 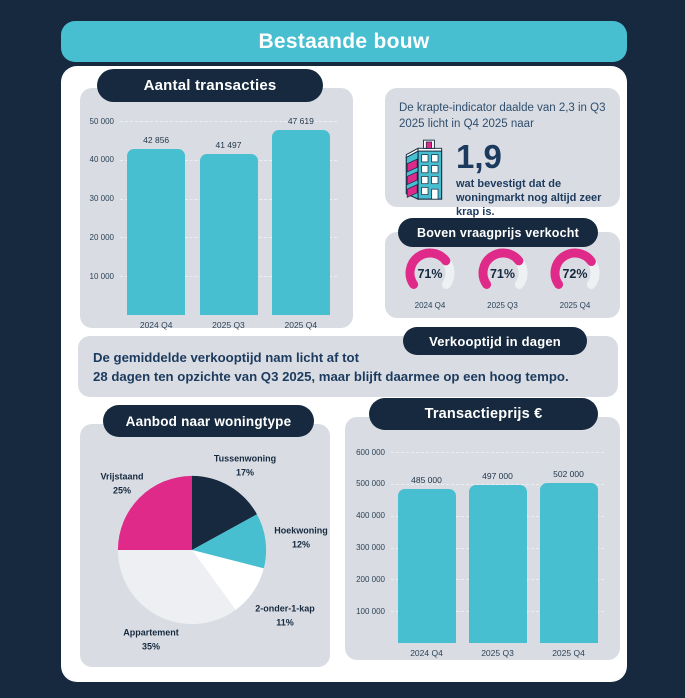 What do you see at coordinates (245, 465) in the screenshot?
I see `pie-label-tussenwoning: Tussenwoning 17%` at bounding box center [245, 465].